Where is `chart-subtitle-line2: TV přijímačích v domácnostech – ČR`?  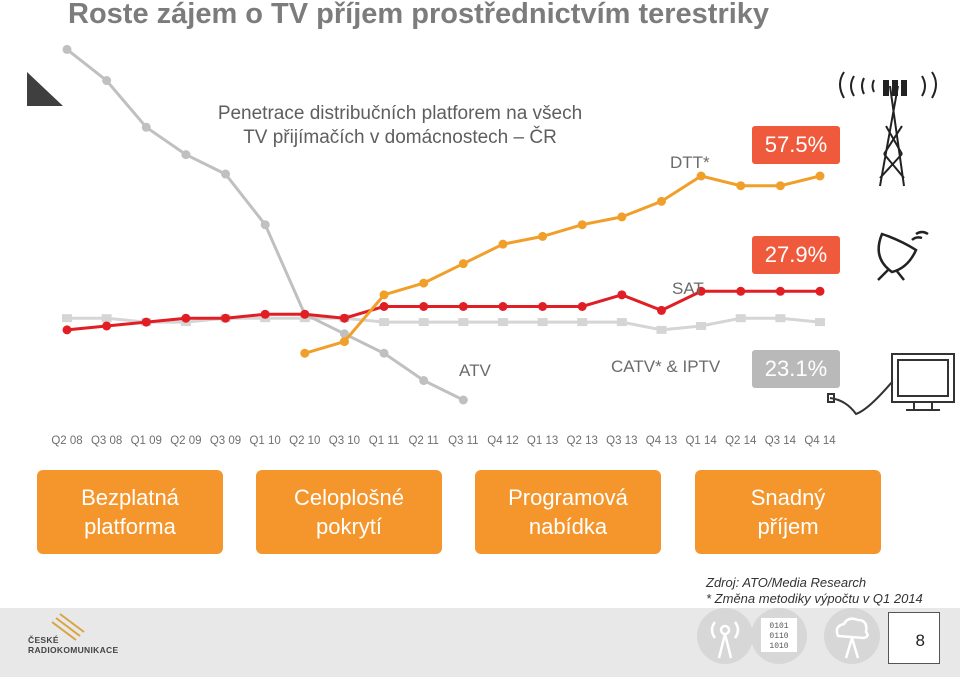 chart-subtitle-line2: TV přijímačích v domácnostech – ČR is located at coordinates (400, 137).